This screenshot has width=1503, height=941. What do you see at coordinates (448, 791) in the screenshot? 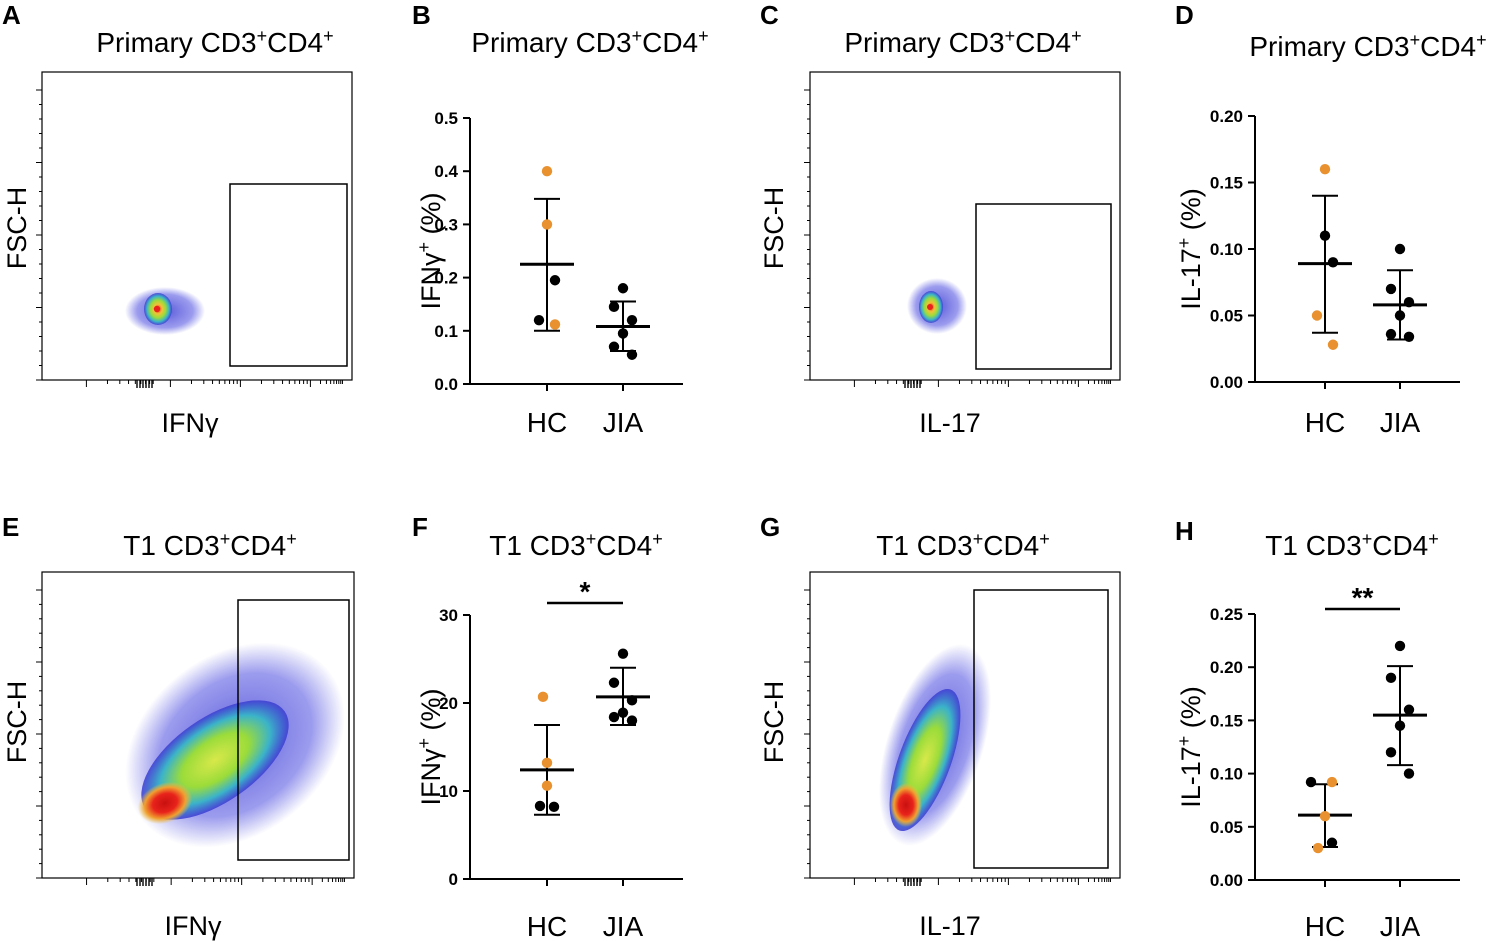
I see `y-tick-label: 10` at bounding box center [448, 791].